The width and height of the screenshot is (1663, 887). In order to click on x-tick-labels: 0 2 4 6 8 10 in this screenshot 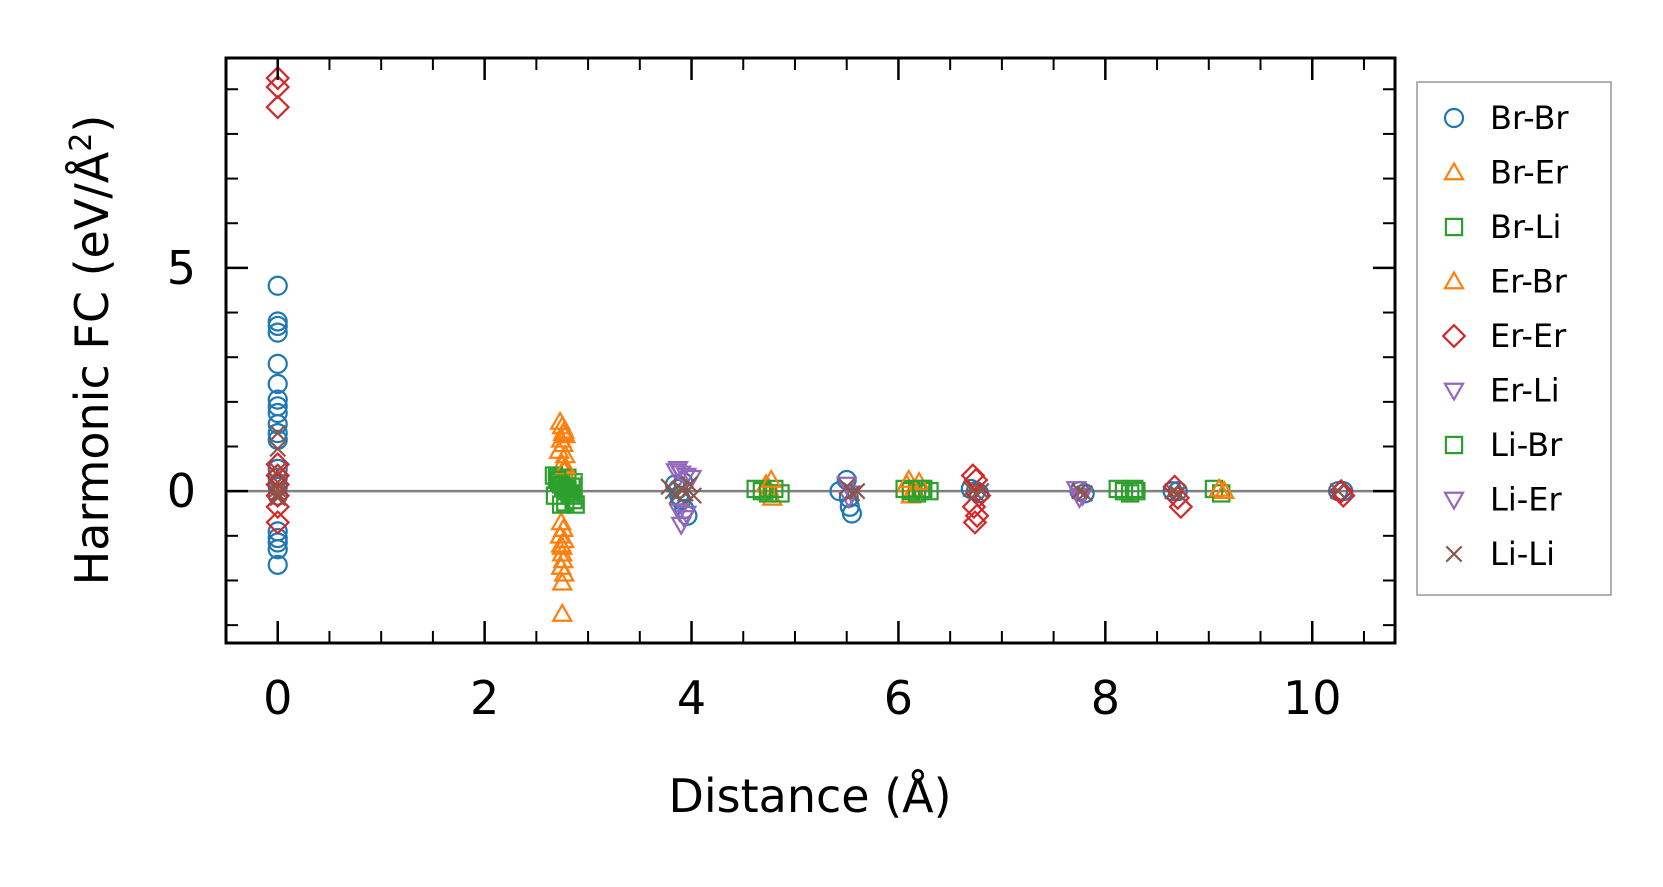, I will do `click(802, 698)`.